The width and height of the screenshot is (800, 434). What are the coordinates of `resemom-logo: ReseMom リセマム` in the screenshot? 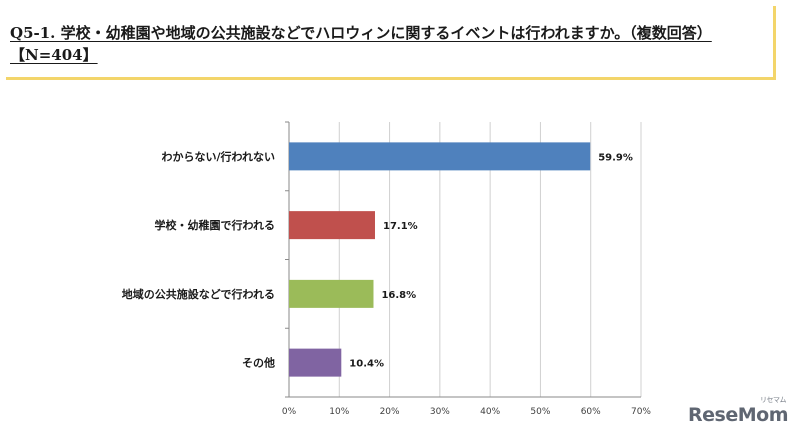 It's located at (738, 411).